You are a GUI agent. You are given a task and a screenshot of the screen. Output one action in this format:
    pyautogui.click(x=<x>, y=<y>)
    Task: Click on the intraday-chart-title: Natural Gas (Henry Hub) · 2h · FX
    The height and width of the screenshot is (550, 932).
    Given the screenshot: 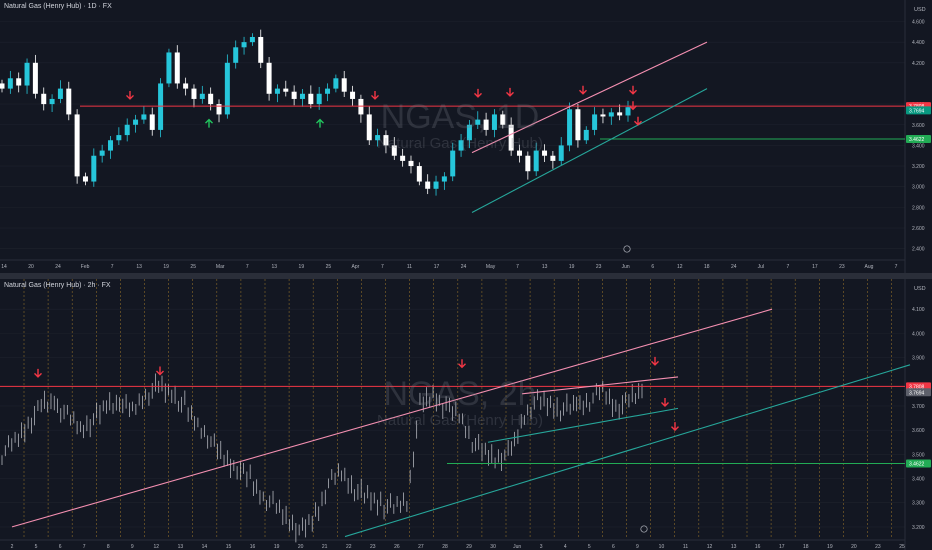 What is the action you would take?
    pyautogui.click(x=57, y=285)
    